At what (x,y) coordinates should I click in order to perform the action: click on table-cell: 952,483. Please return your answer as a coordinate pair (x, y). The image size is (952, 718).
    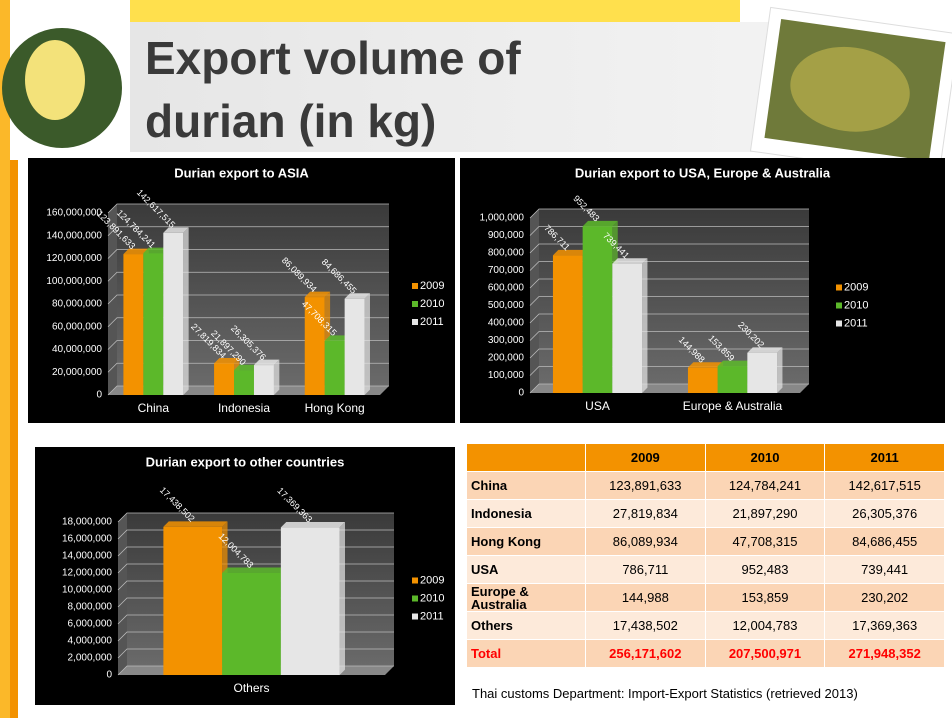
    Looking at the image, I should click on (765, 569).